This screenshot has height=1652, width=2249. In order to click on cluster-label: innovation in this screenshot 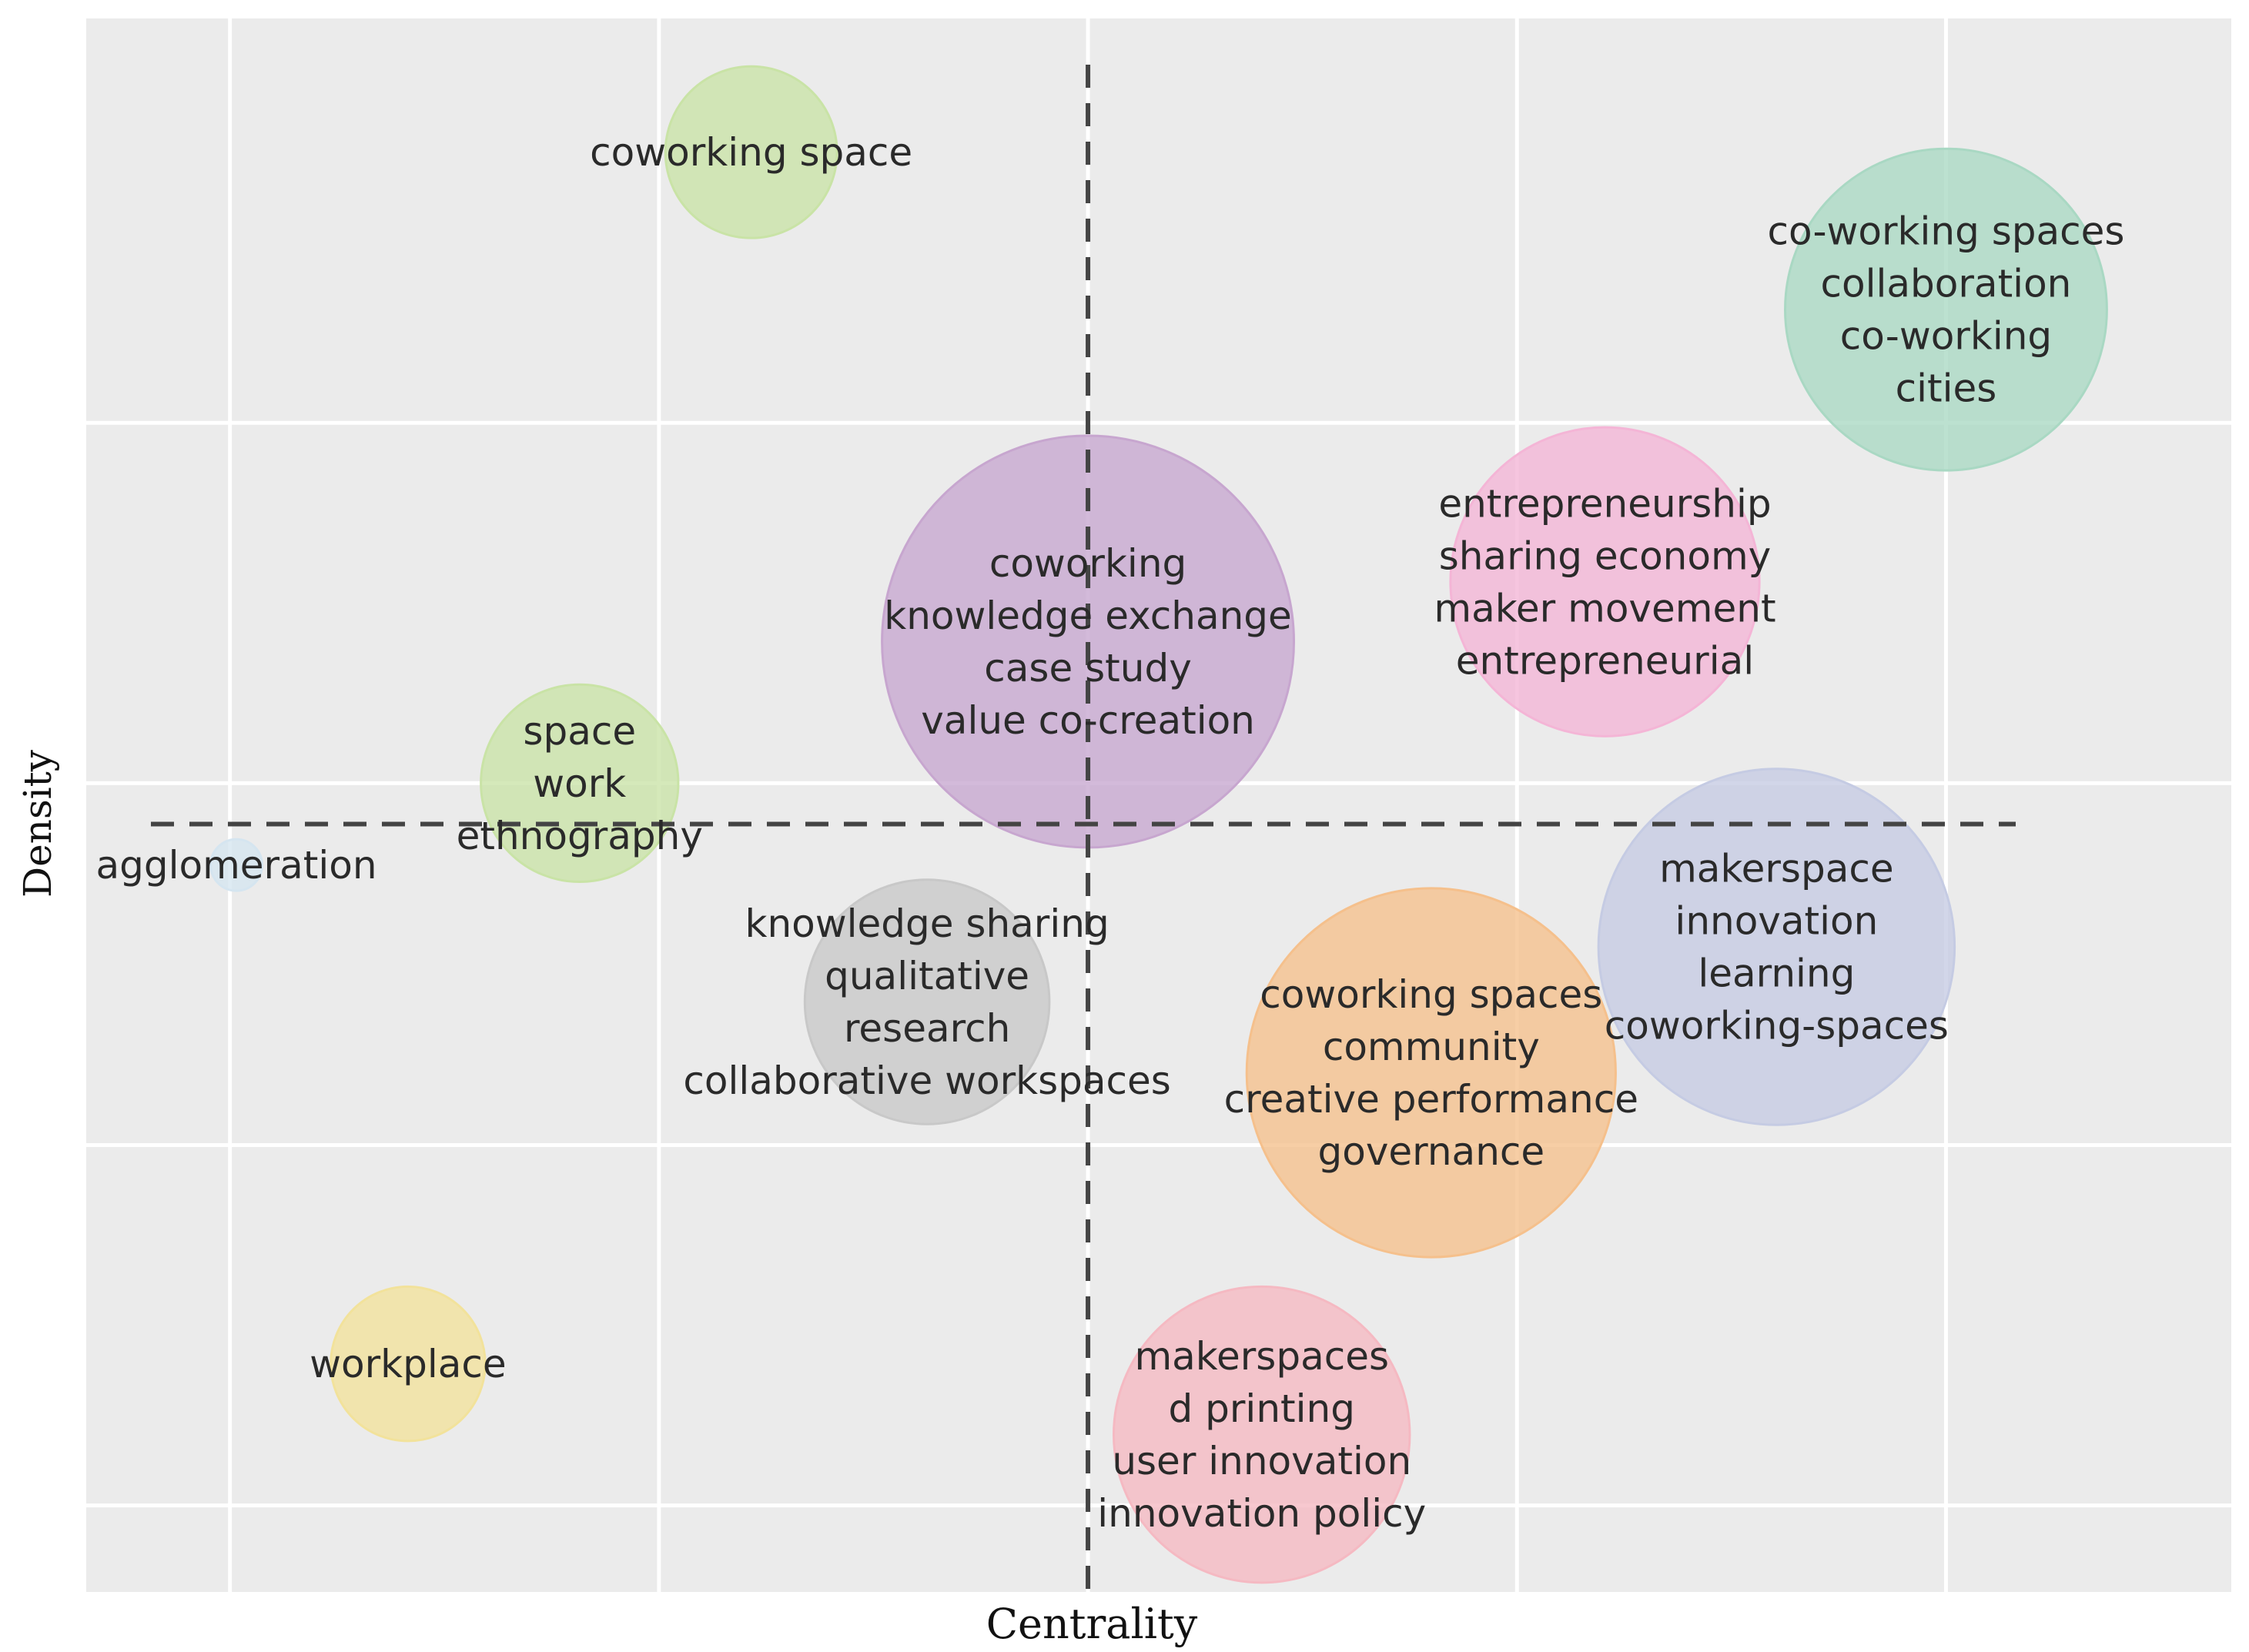, I will do `click(1776, 920)`.